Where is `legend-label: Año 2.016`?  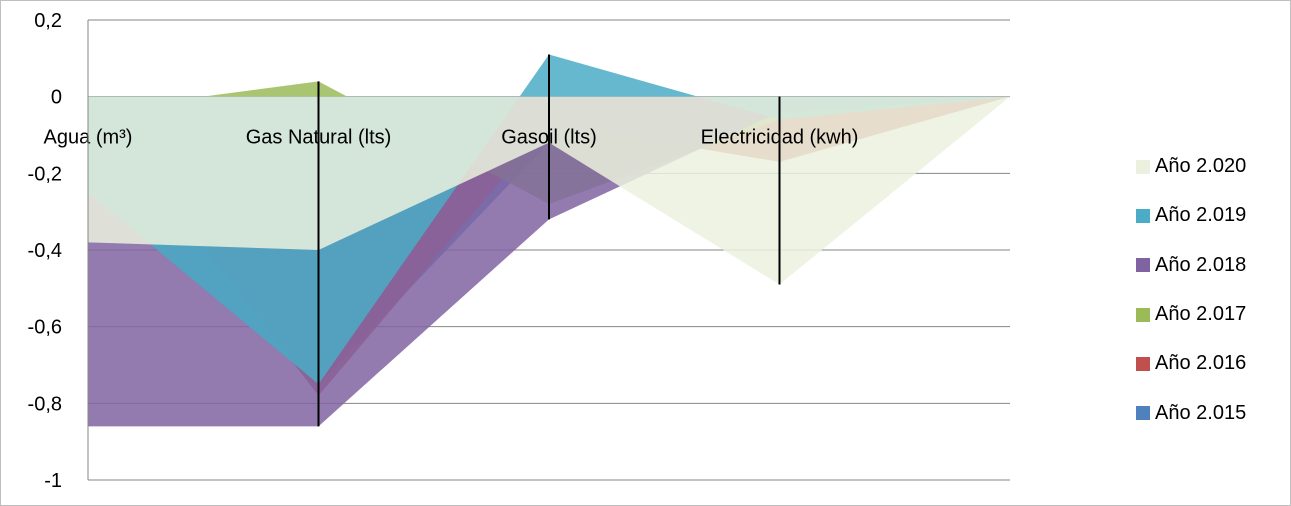 legend-label: Año 2.016 is located at coordinates (1201, 363).